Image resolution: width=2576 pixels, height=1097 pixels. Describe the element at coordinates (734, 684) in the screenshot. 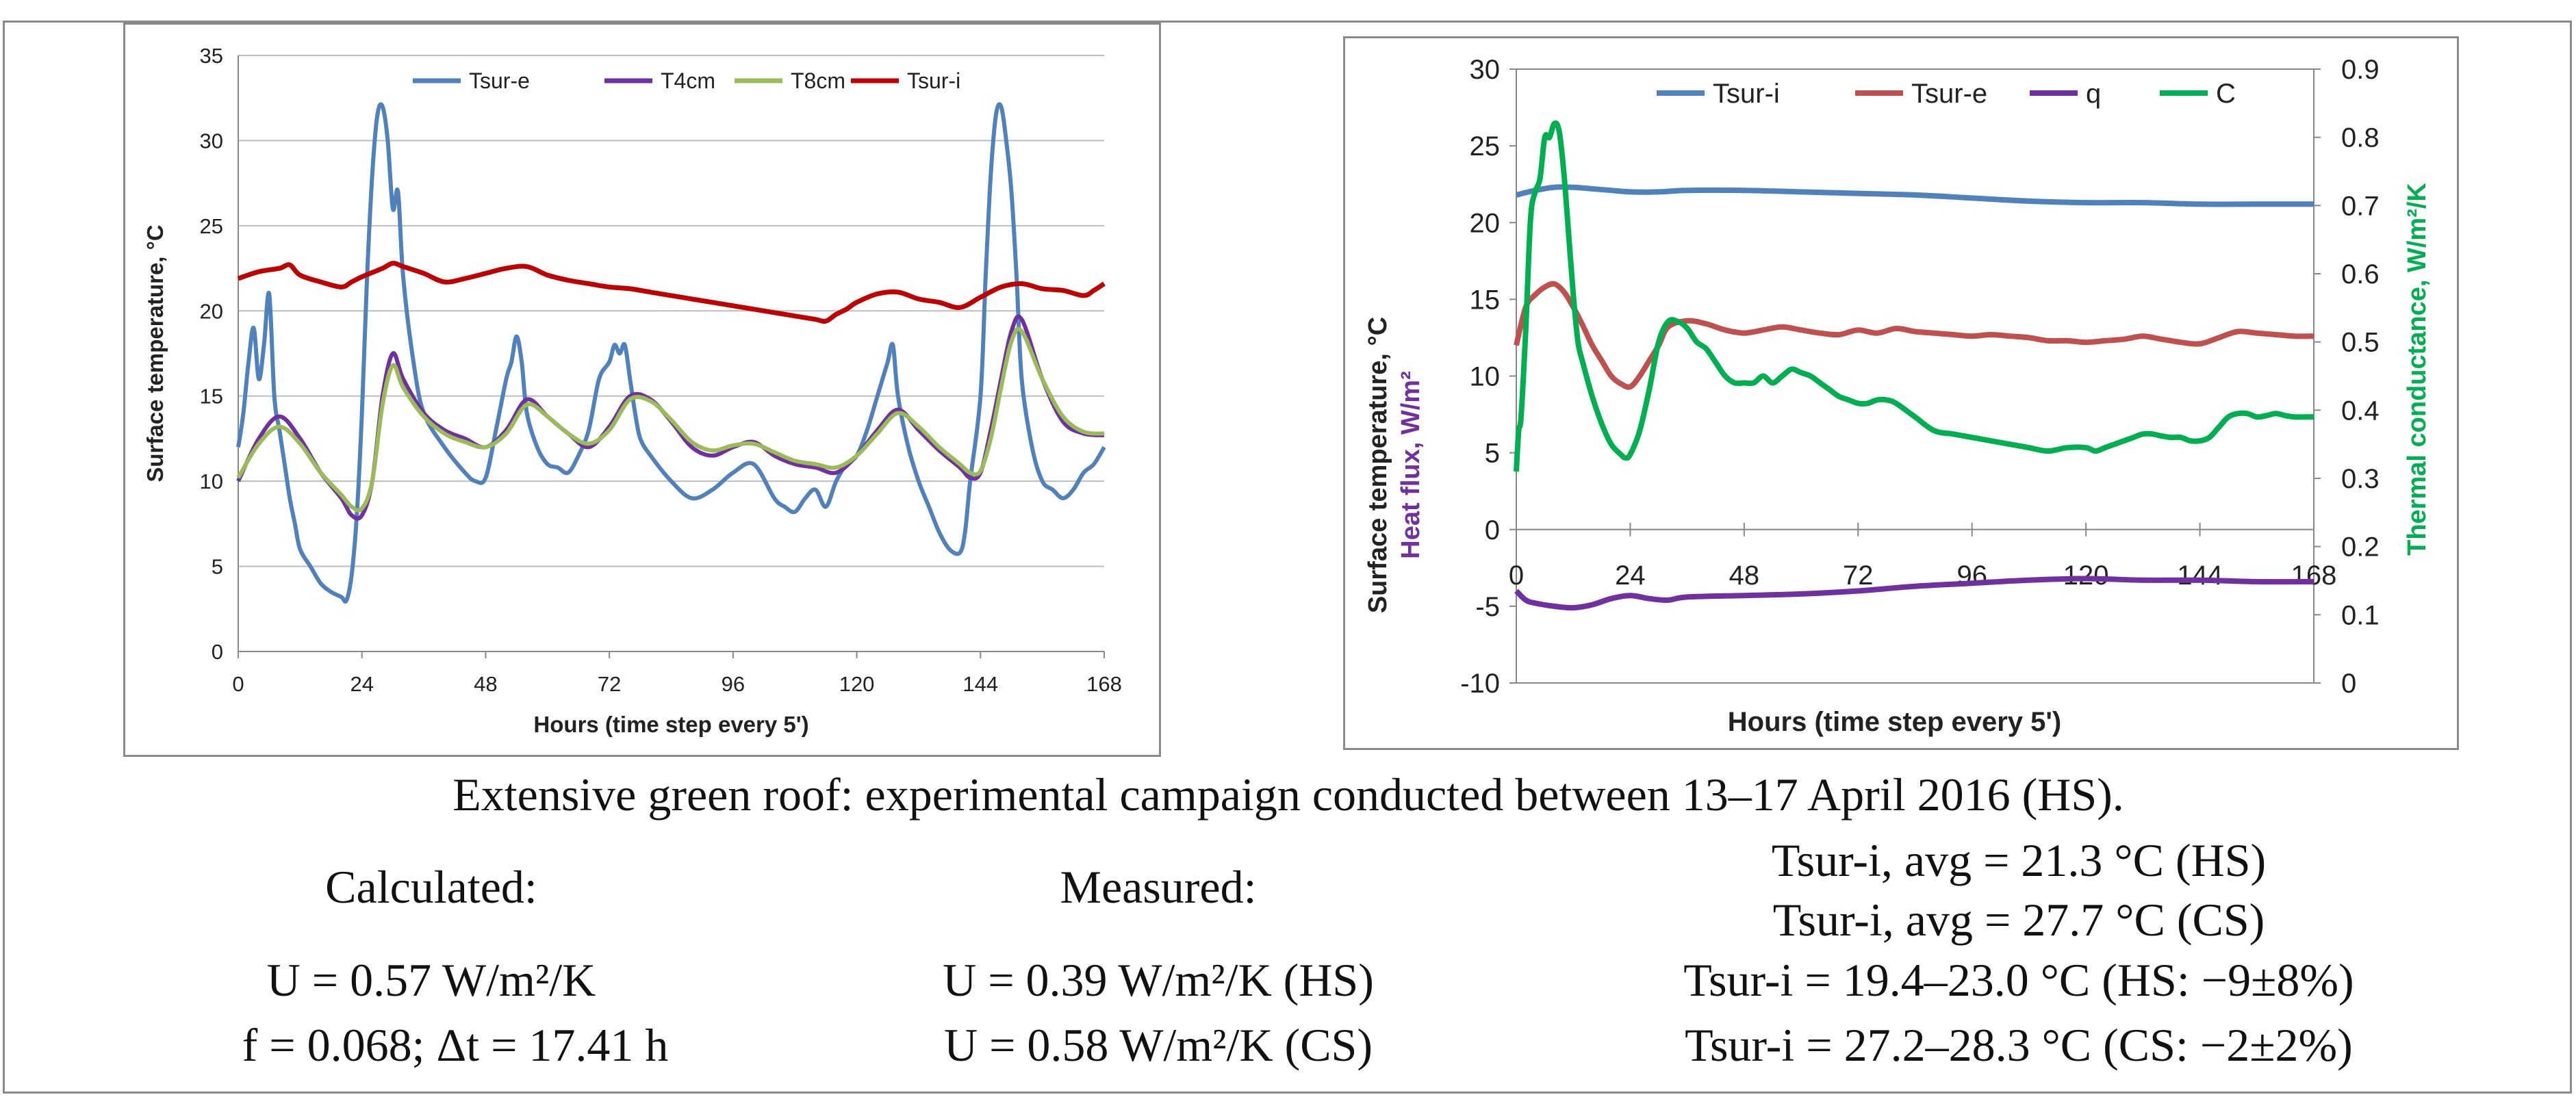

I see `x-tick-label: 96` at that location.